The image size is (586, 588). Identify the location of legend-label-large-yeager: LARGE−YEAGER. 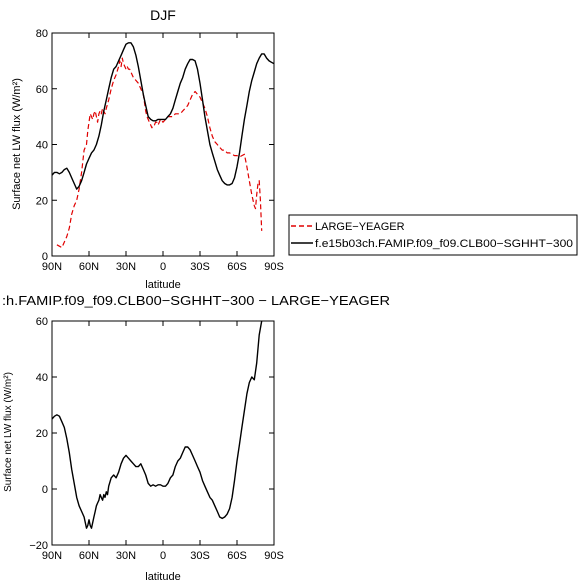
(360, 227).